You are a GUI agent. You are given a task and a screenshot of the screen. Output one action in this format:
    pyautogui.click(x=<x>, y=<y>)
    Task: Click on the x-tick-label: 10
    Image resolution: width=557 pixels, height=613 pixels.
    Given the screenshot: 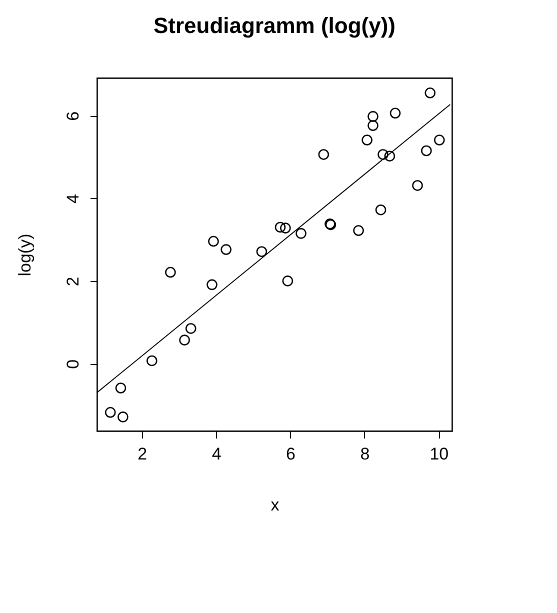 What is the action you would take?
    pyautogui.click(x=439, y=454)
    